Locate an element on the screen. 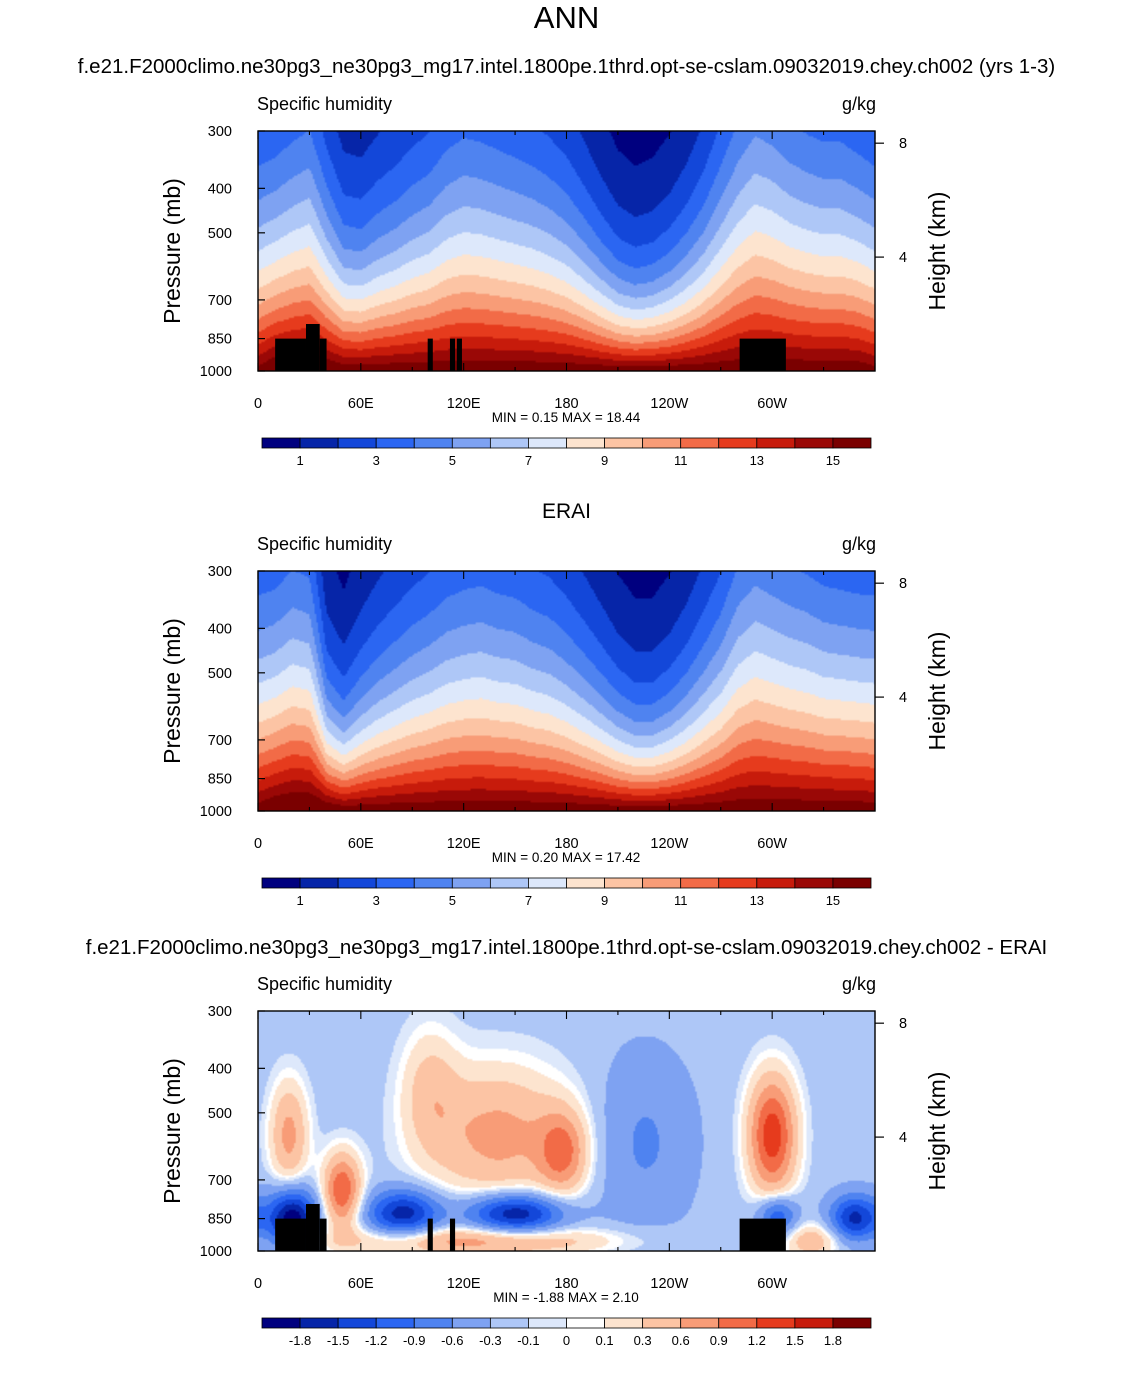 The height and width of the screenshot is (1378, 1133). colorbar-label: 0.3 is located at coordinates (643, 1340).